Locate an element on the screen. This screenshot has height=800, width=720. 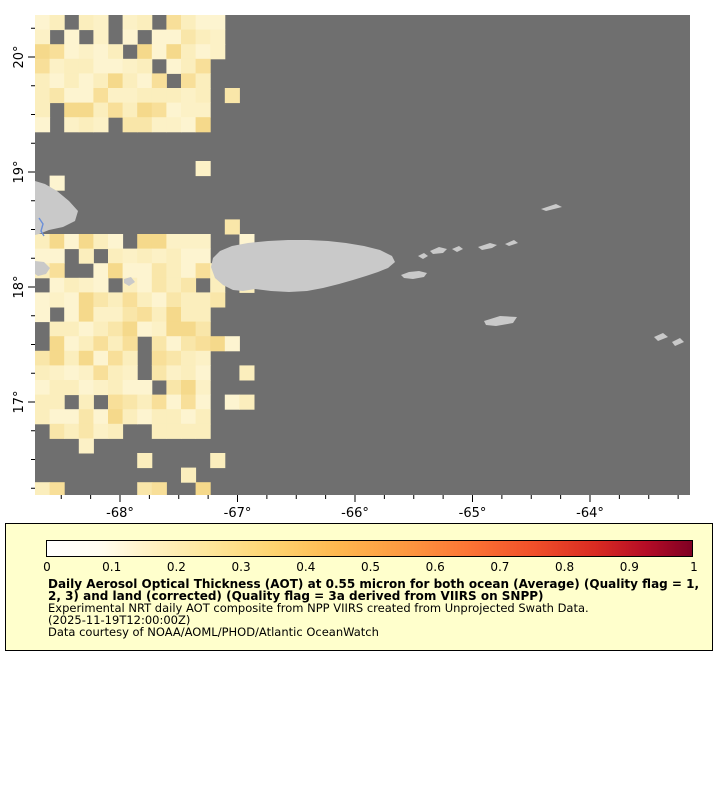
land-culebra is located at coordinates (423, 256).